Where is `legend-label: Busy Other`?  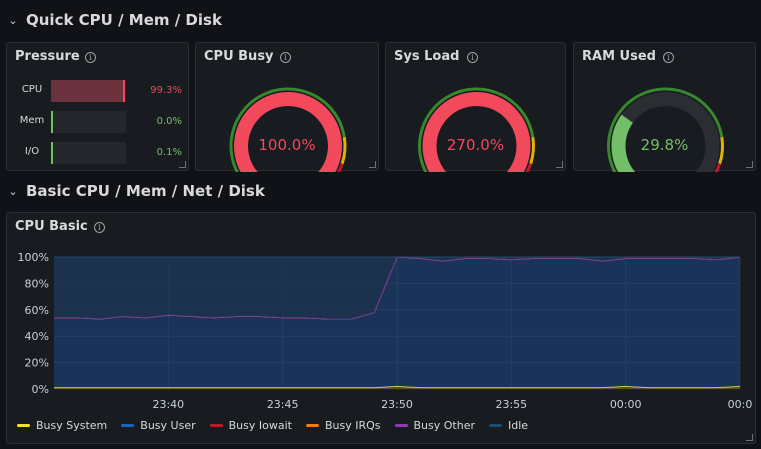 legend-label: Busy Other is located at coordinates (444, 425).